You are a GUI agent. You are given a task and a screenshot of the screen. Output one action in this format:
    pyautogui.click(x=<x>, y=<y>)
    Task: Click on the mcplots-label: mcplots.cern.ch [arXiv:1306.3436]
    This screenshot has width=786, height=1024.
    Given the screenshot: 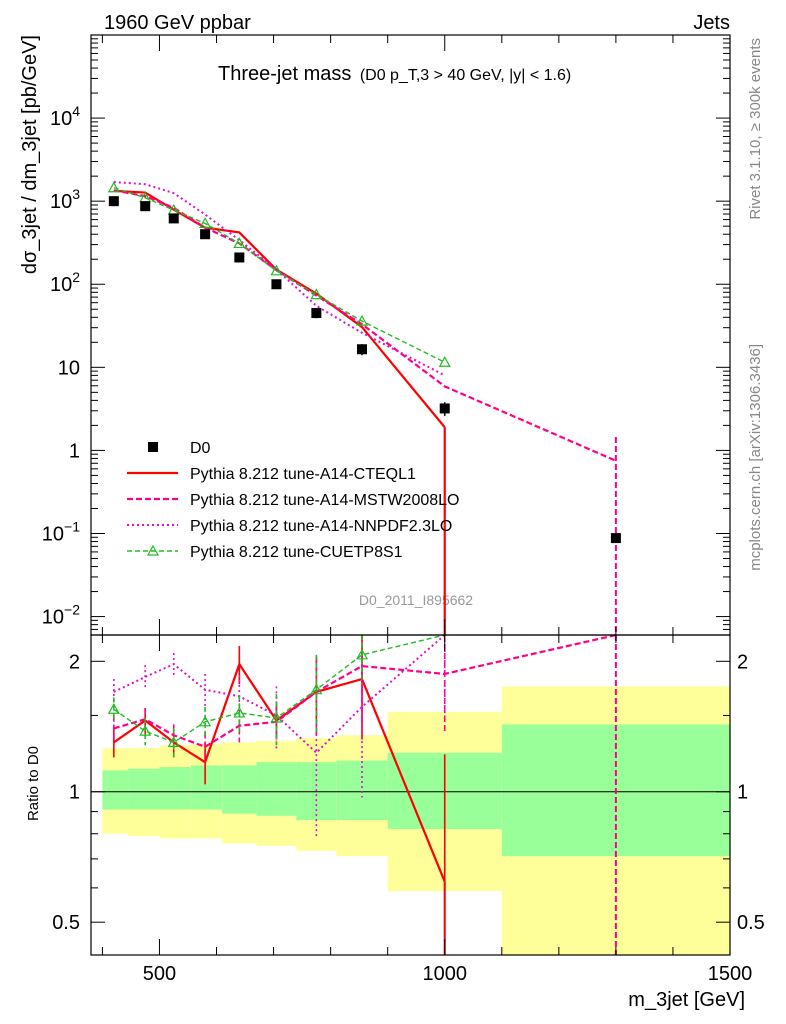 What is the action you would take?
    pyautogui.click(x=755, y=457)
    